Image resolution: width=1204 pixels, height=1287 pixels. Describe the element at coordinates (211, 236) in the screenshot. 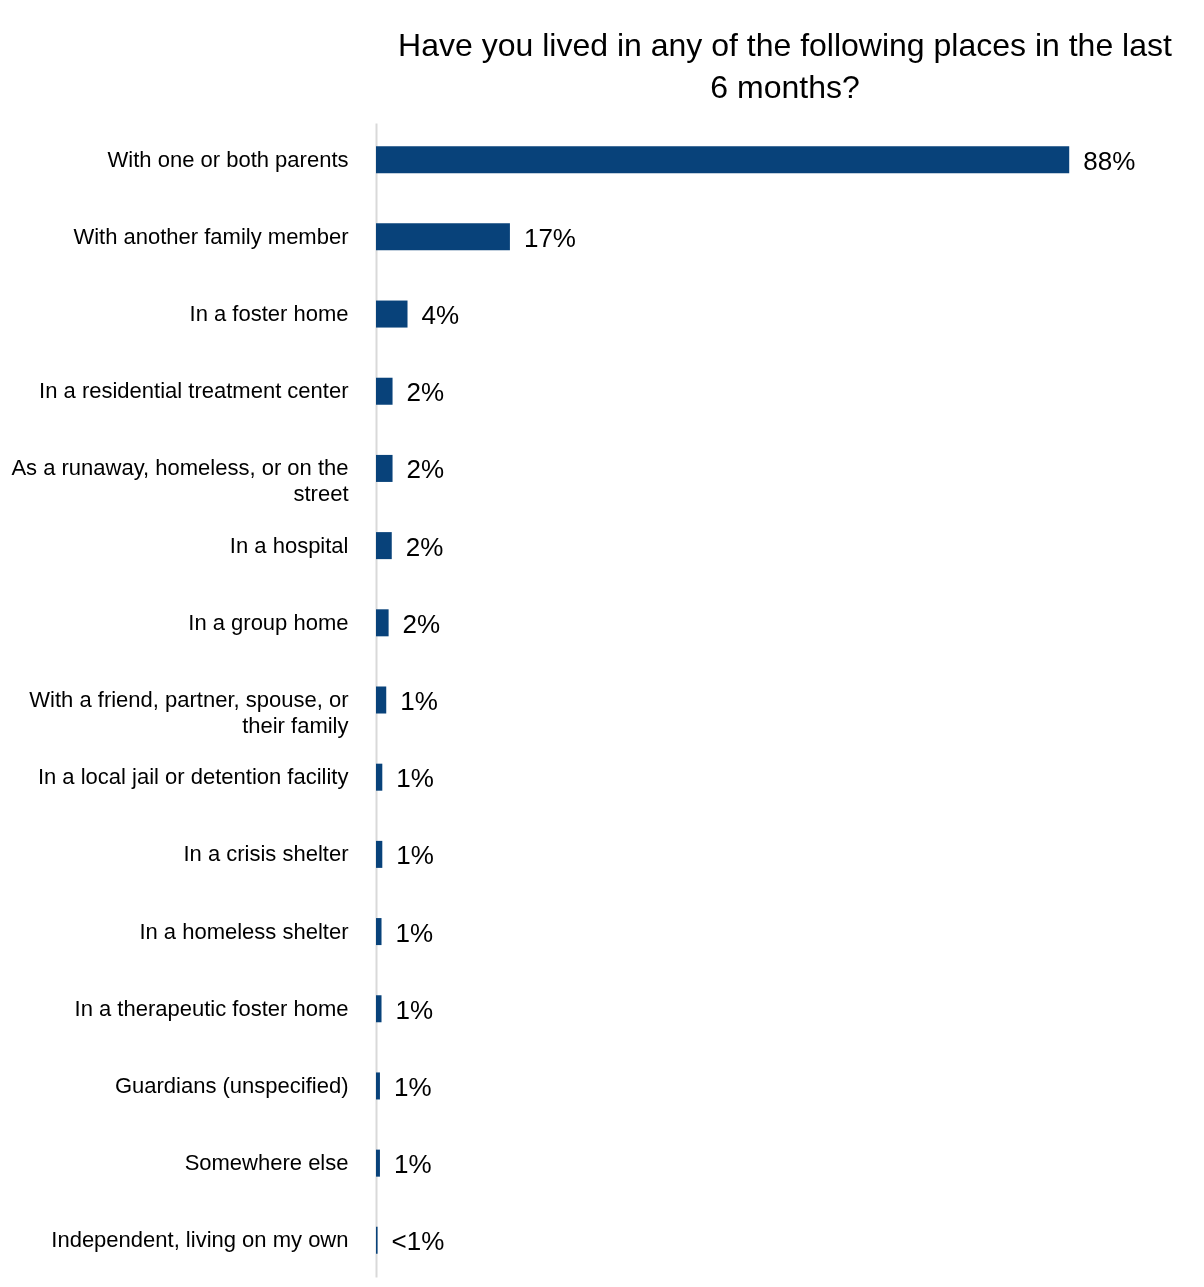

I see `y-tick-label: With another family member` at that location.